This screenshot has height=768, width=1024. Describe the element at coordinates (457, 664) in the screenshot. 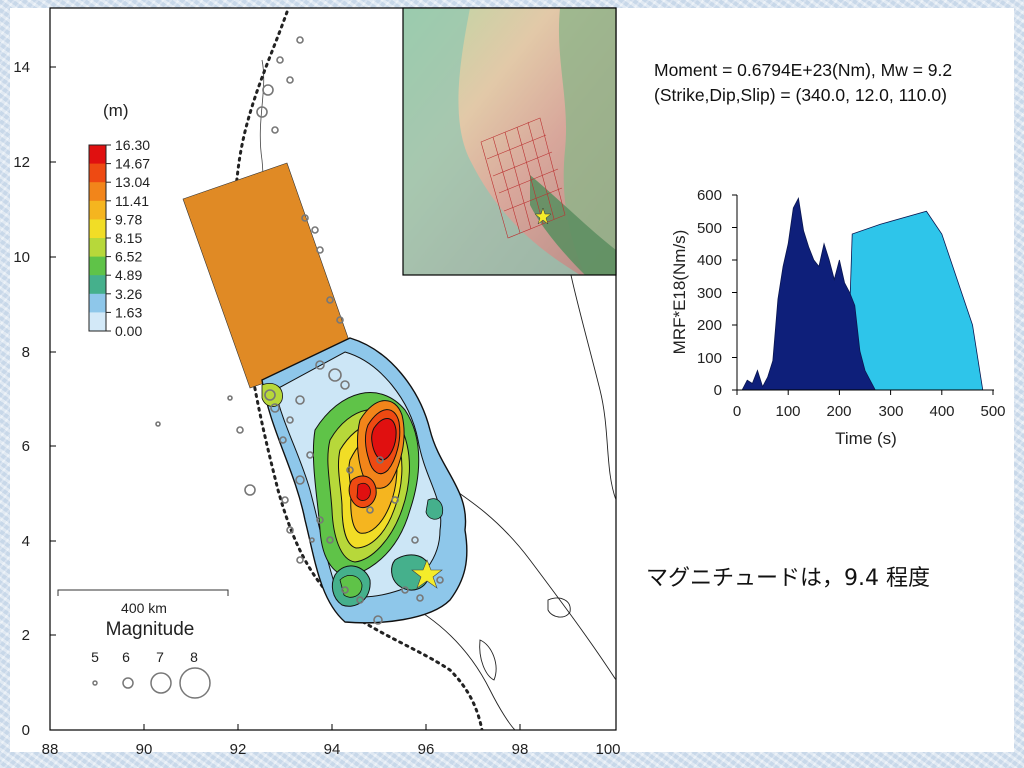

I see `sumatra-west-coast` at that location.